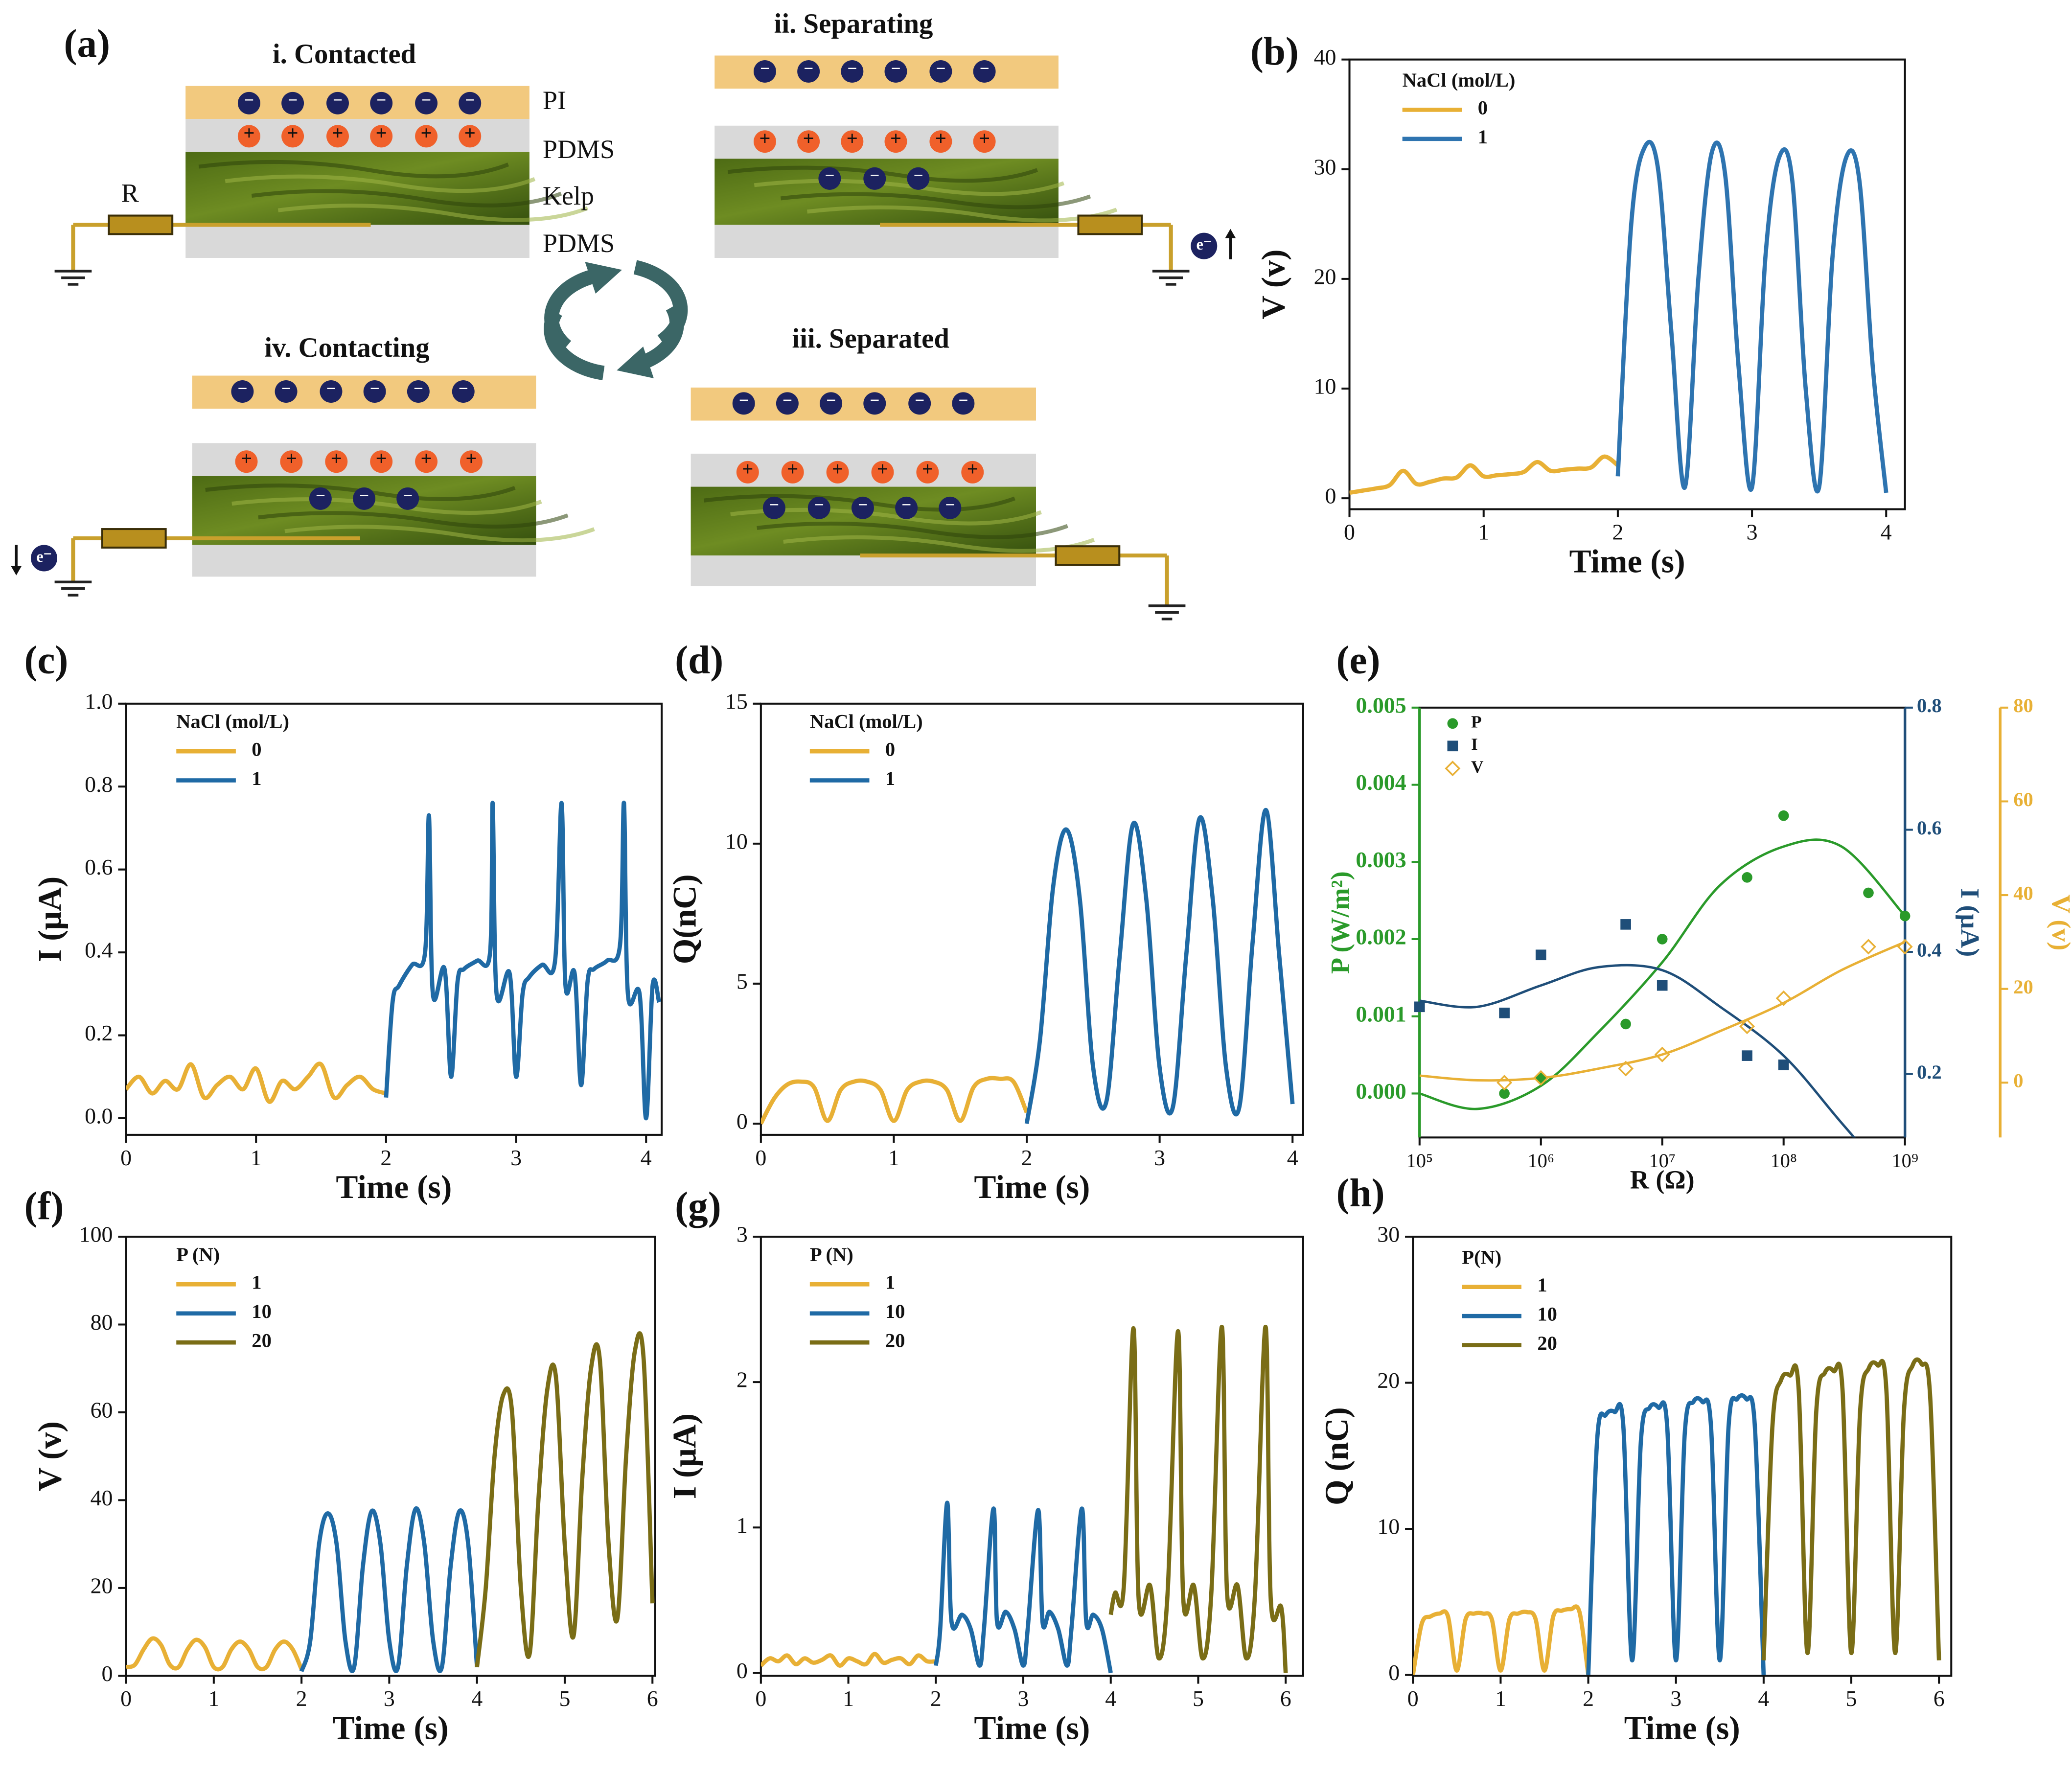 This screenshot has width=2072, height=1775. I want to click on y-tick-label: 0, so click(107, 1673).